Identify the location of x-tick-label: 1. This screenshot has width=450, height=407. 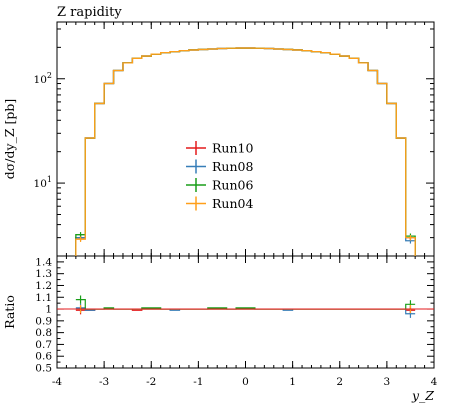
(292, 382).